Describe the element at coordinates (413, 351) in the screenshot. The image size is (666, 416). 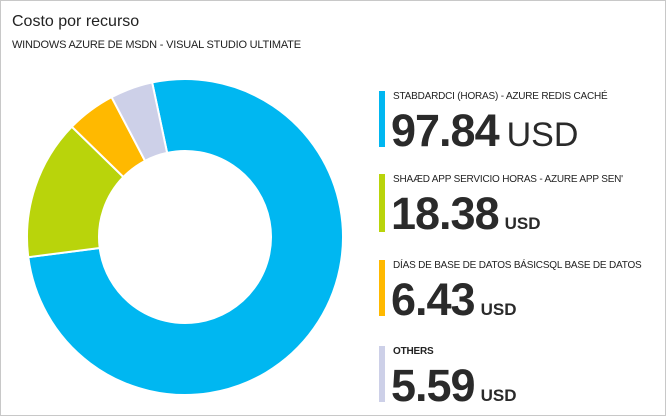
I see `legend-label: OTHERS` at that location.